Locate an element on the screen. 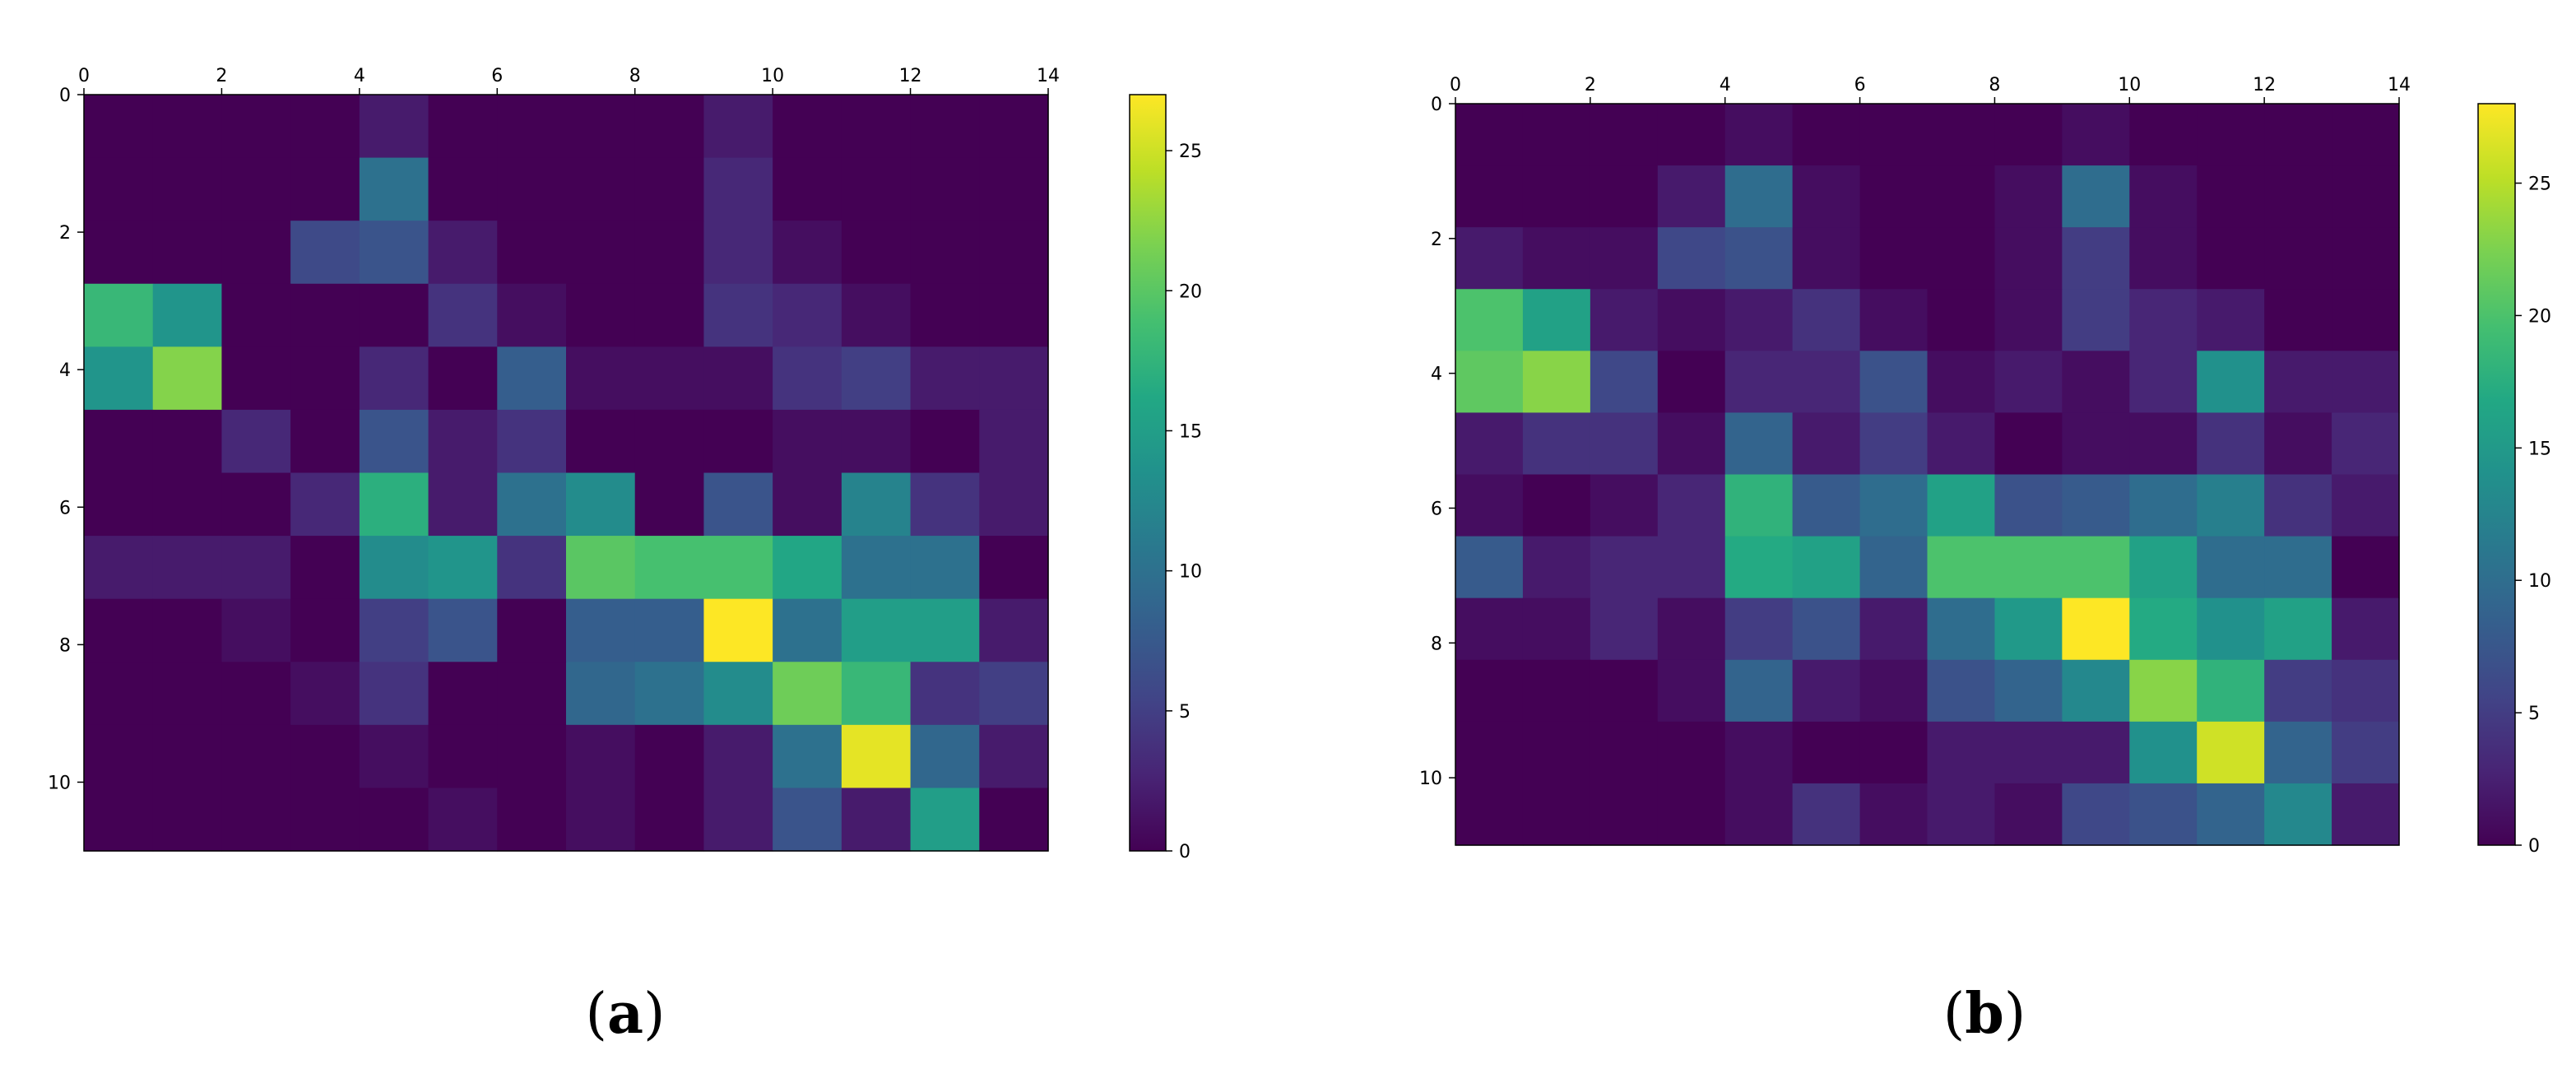 The image size is (2576, 1069). colorbar-tick-label: 0 is located at coordinates (1185, 852).